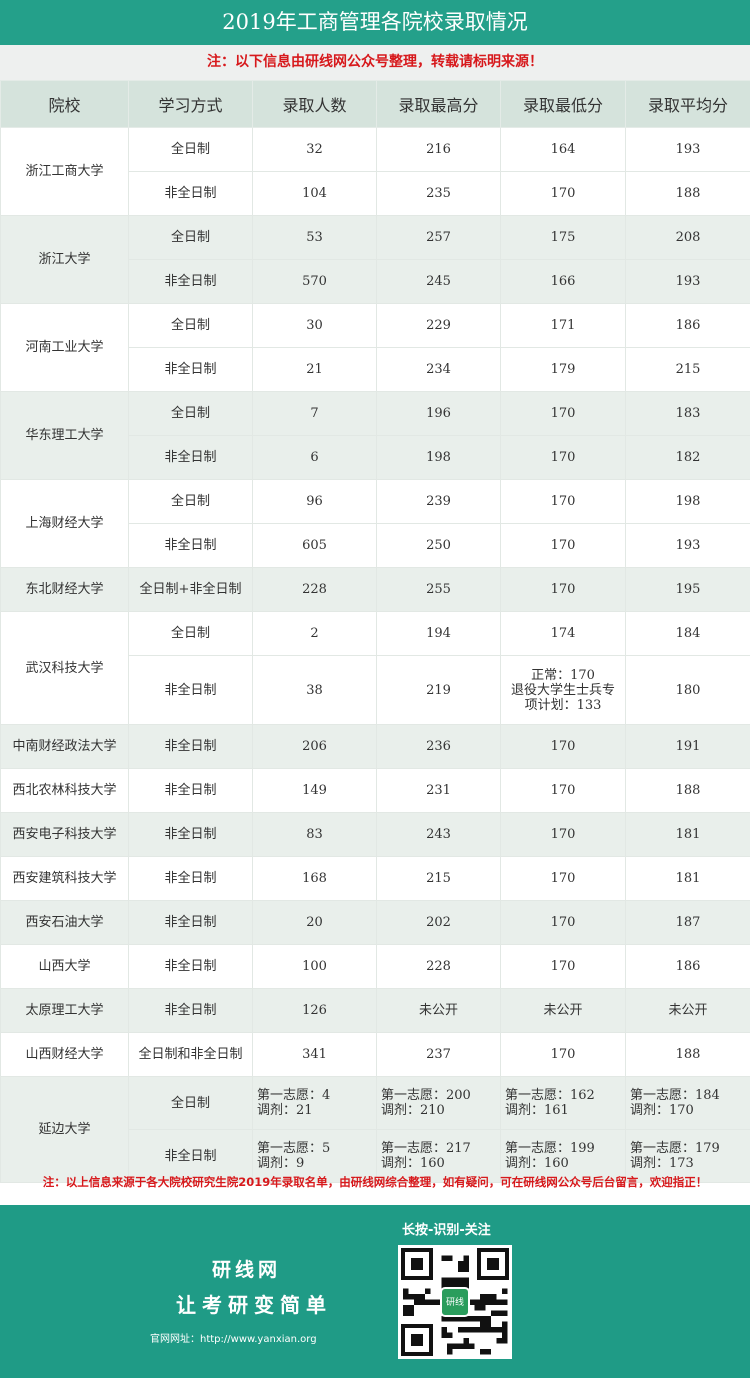 The height and width of the screenshot is (1378, 750). Describe the element at coordinates (687, 1103) in the screenshot. I see `avg-score: 第一志愿：184 调剂：170` at that location.